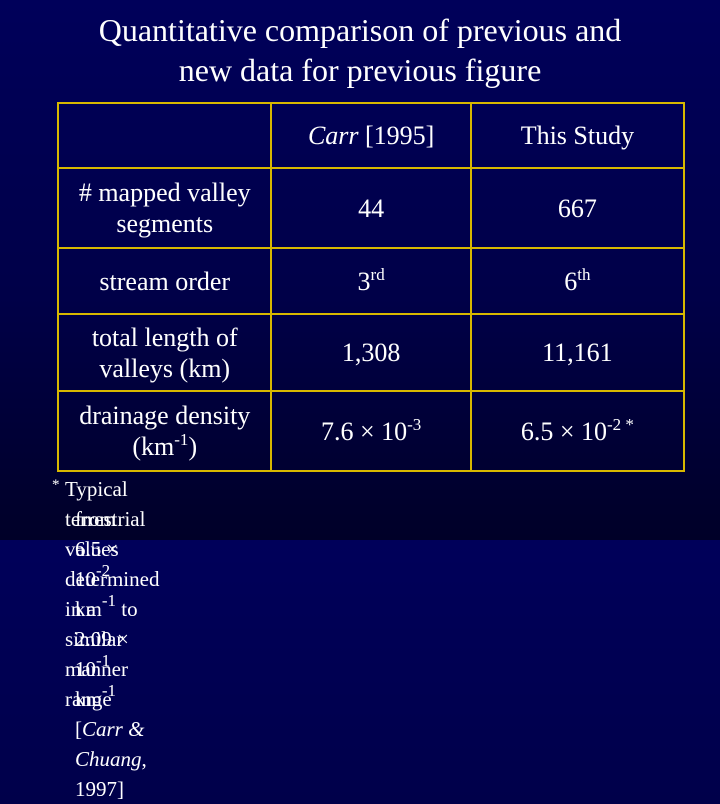 This screenshot has width=720, height=804. Describe the element at coordinates (103, 570) in the screenshot. I see `superscript: -2` at that location.